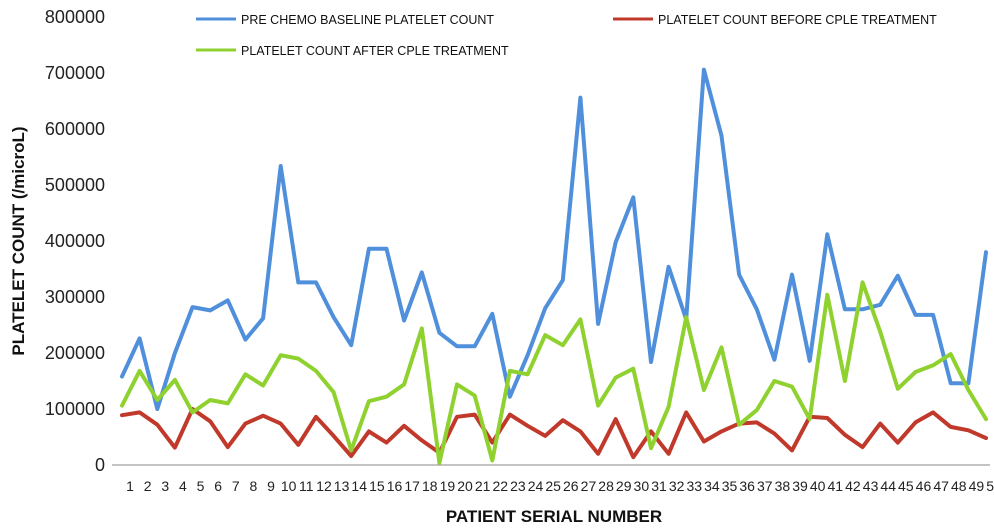 The image size is (994, 530). I want to click on x-tick-label: 35, so click(730, 486).